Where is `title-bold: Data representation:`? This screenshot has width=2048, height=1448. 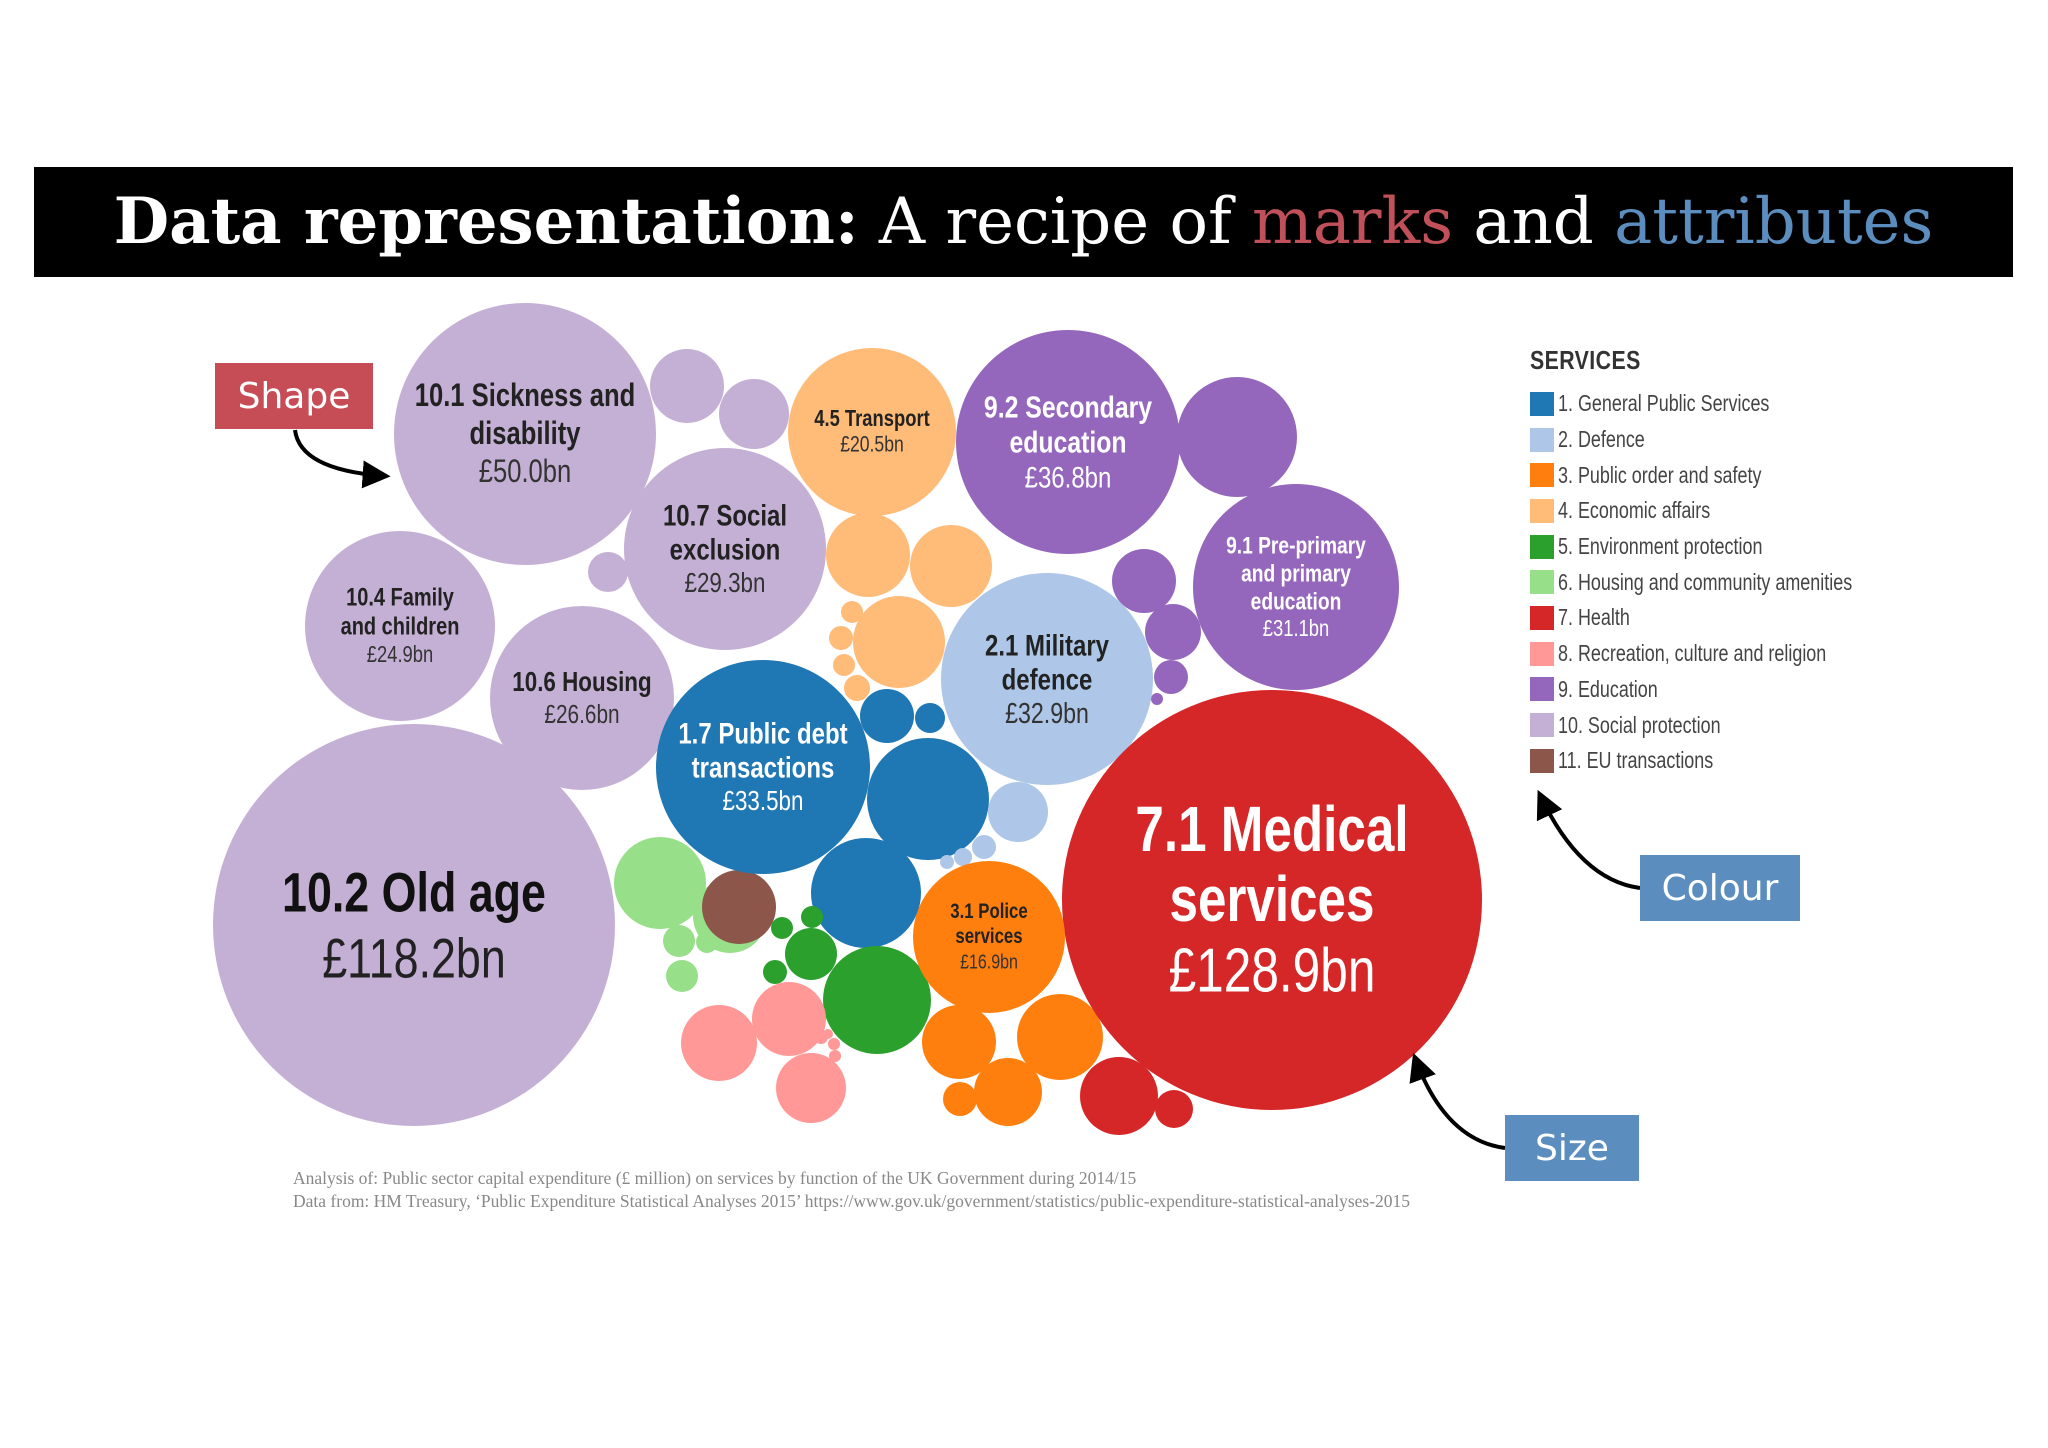 title-bold: Data representation: is located at coordinates (486, 221).